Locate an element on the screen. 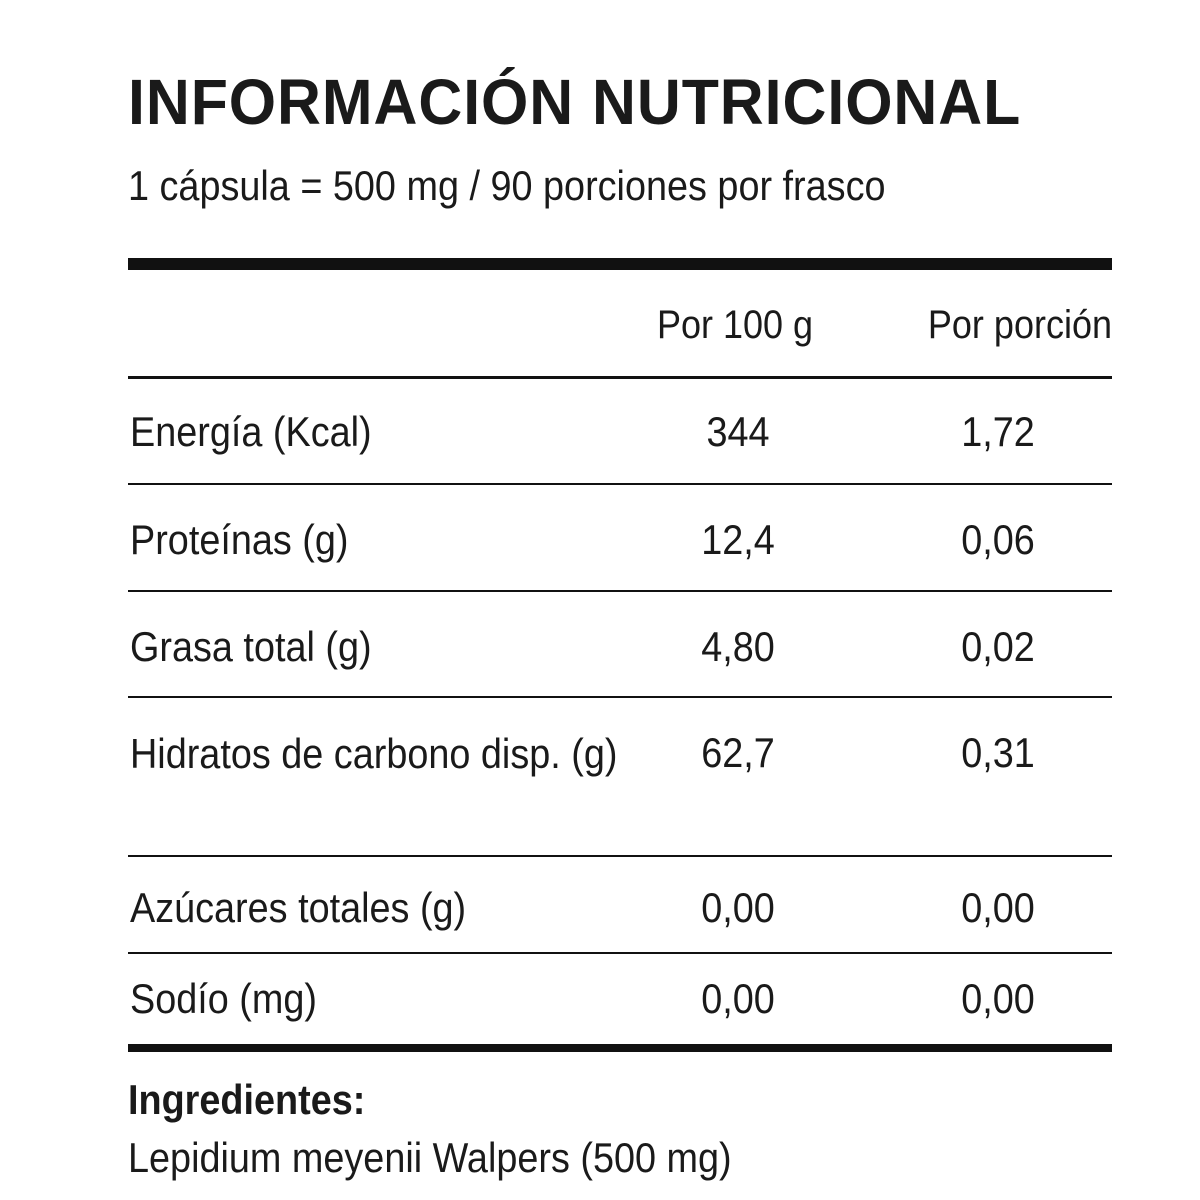  column-header-per-serving: Por porción is located at coordinates (1019, 325).